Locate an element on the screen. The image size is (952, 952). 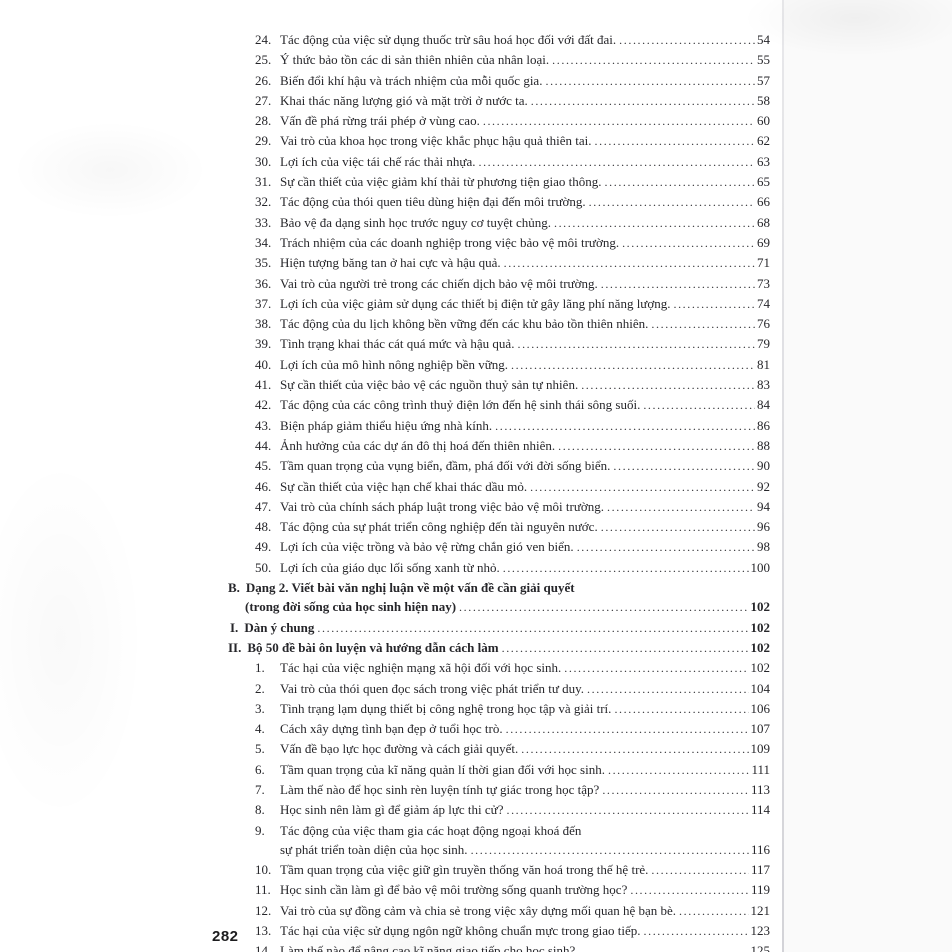
toc-entry-number: 14. is located at coordinates (263, 947).